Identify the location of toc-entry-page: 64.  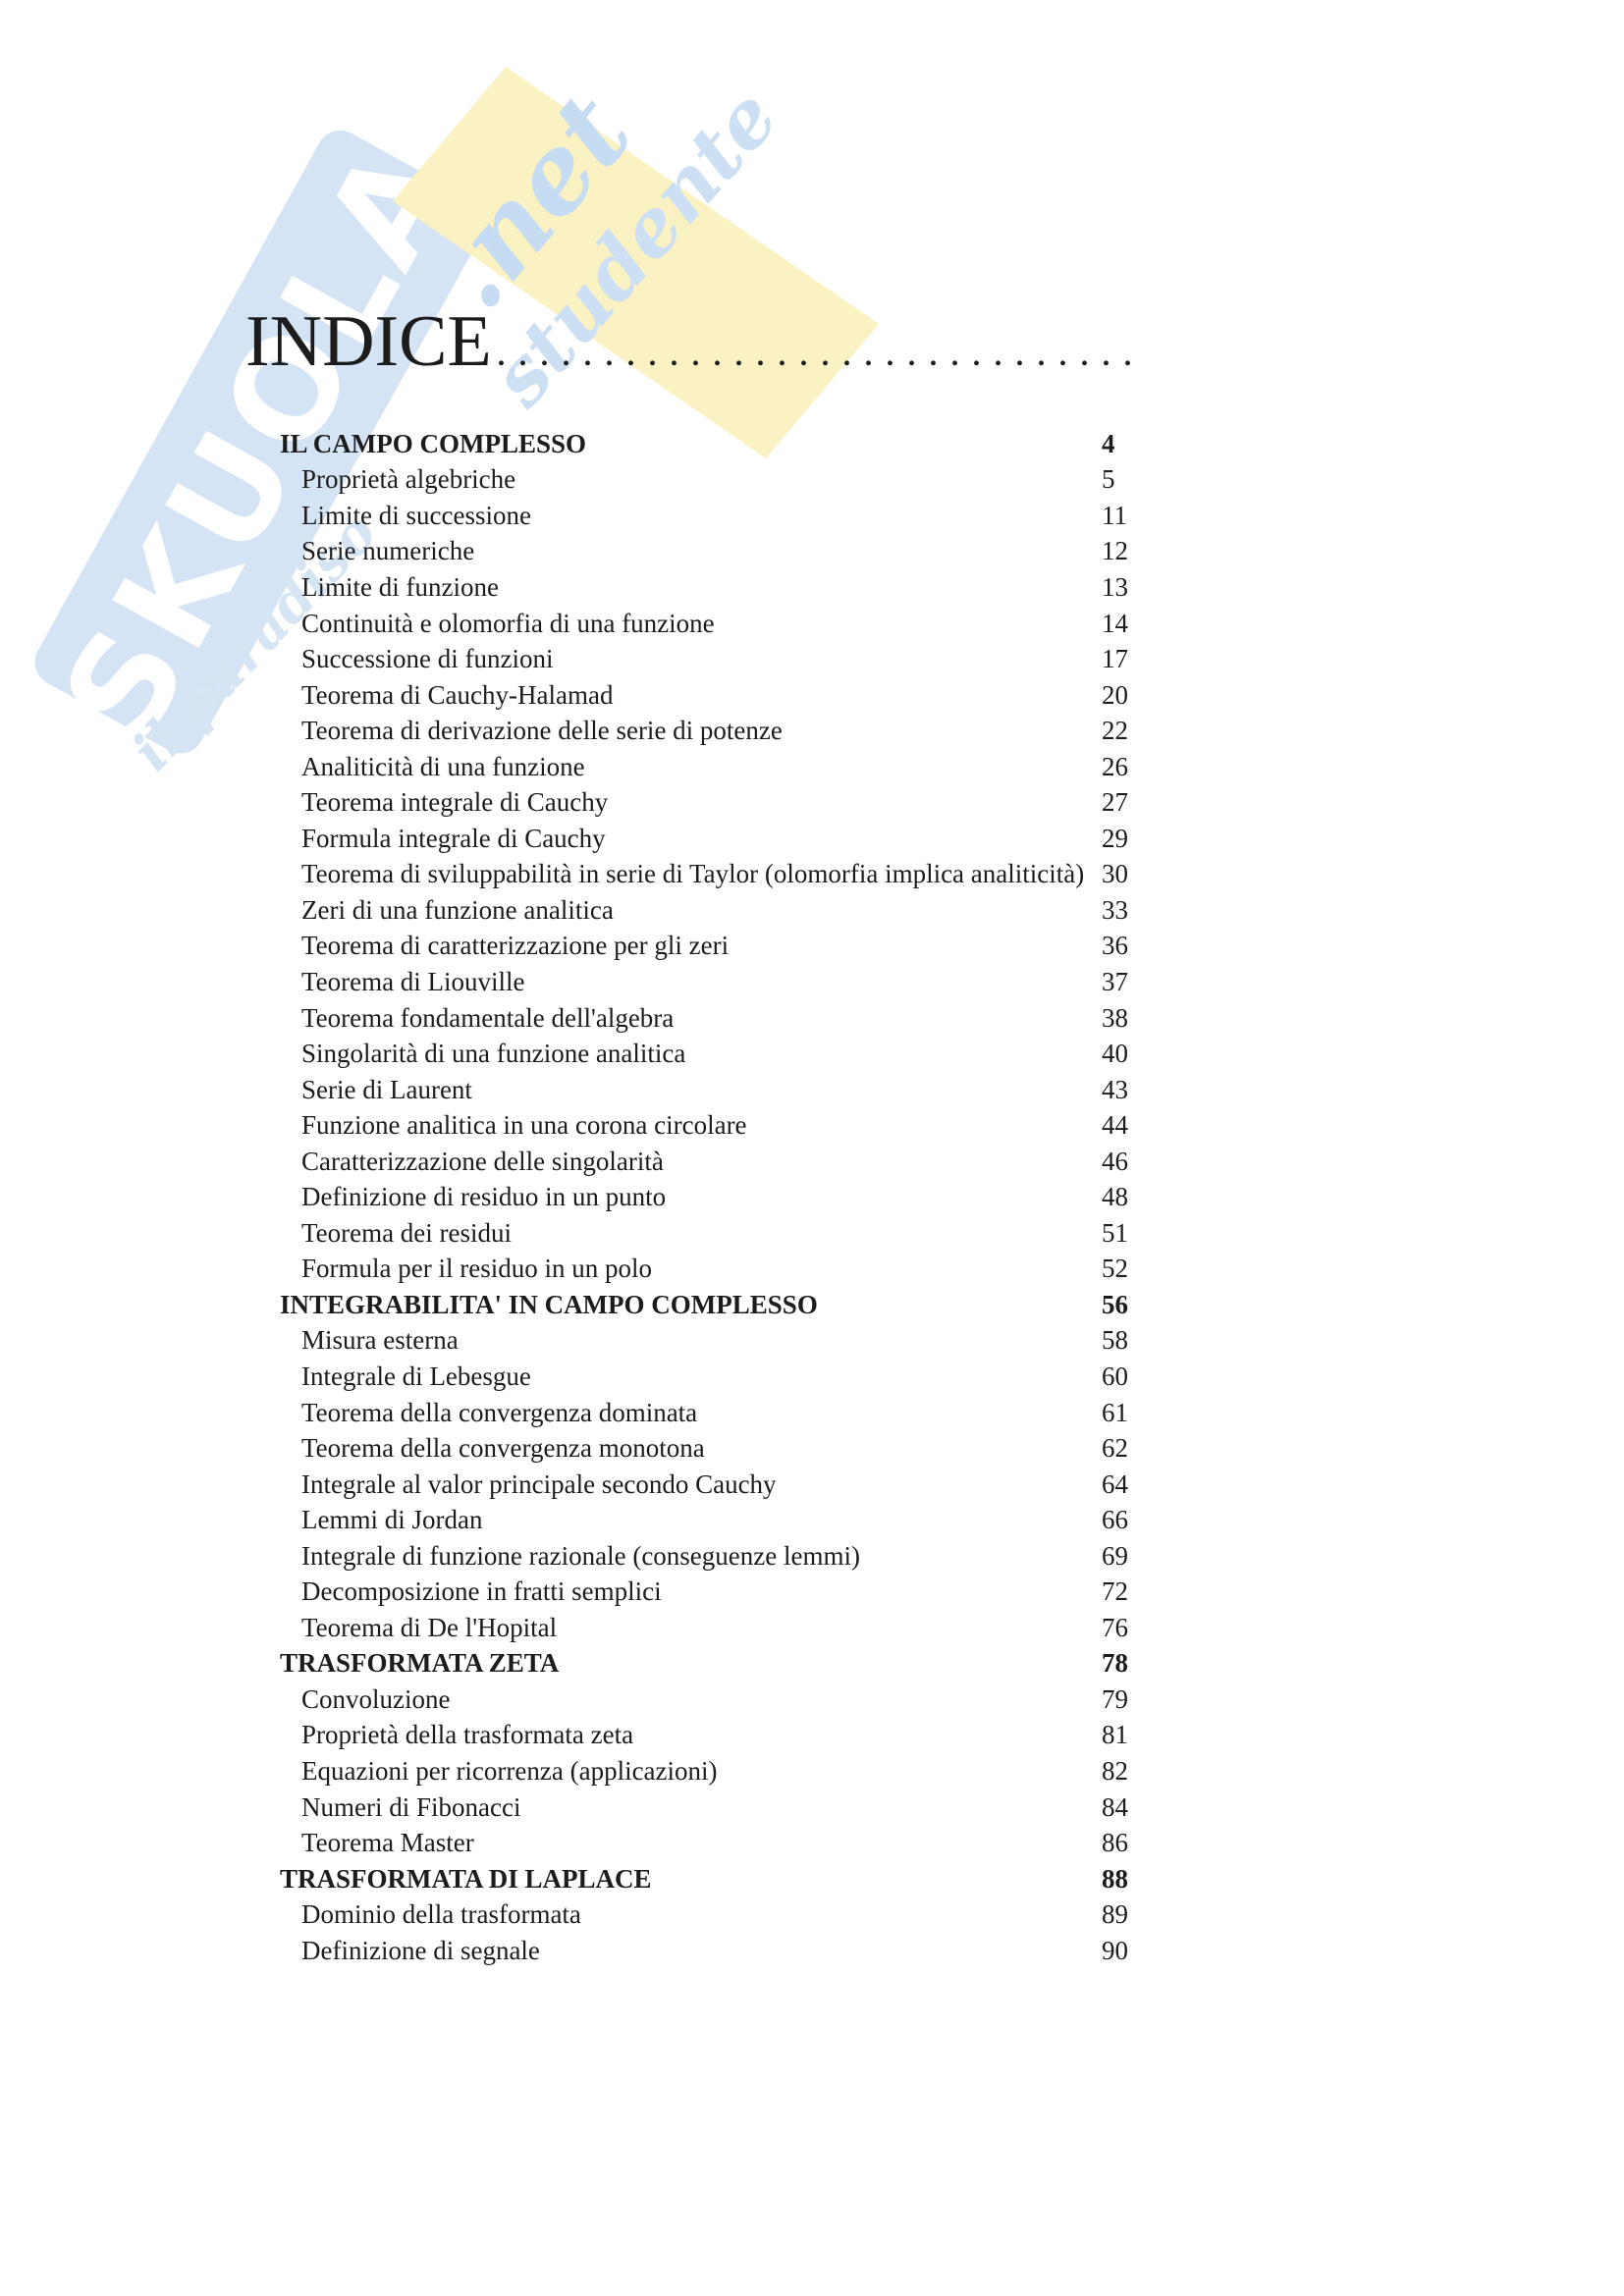
(1115, 1483).